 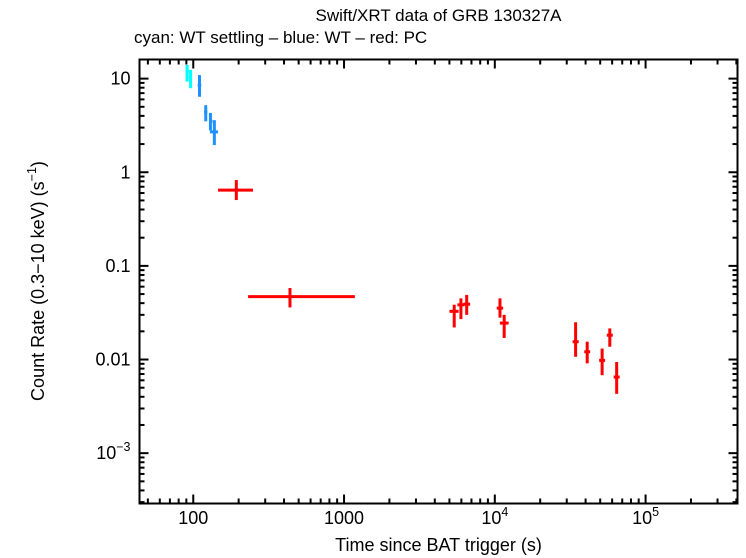 I want to click on series-wt-settling, so click(x=189, y=76).